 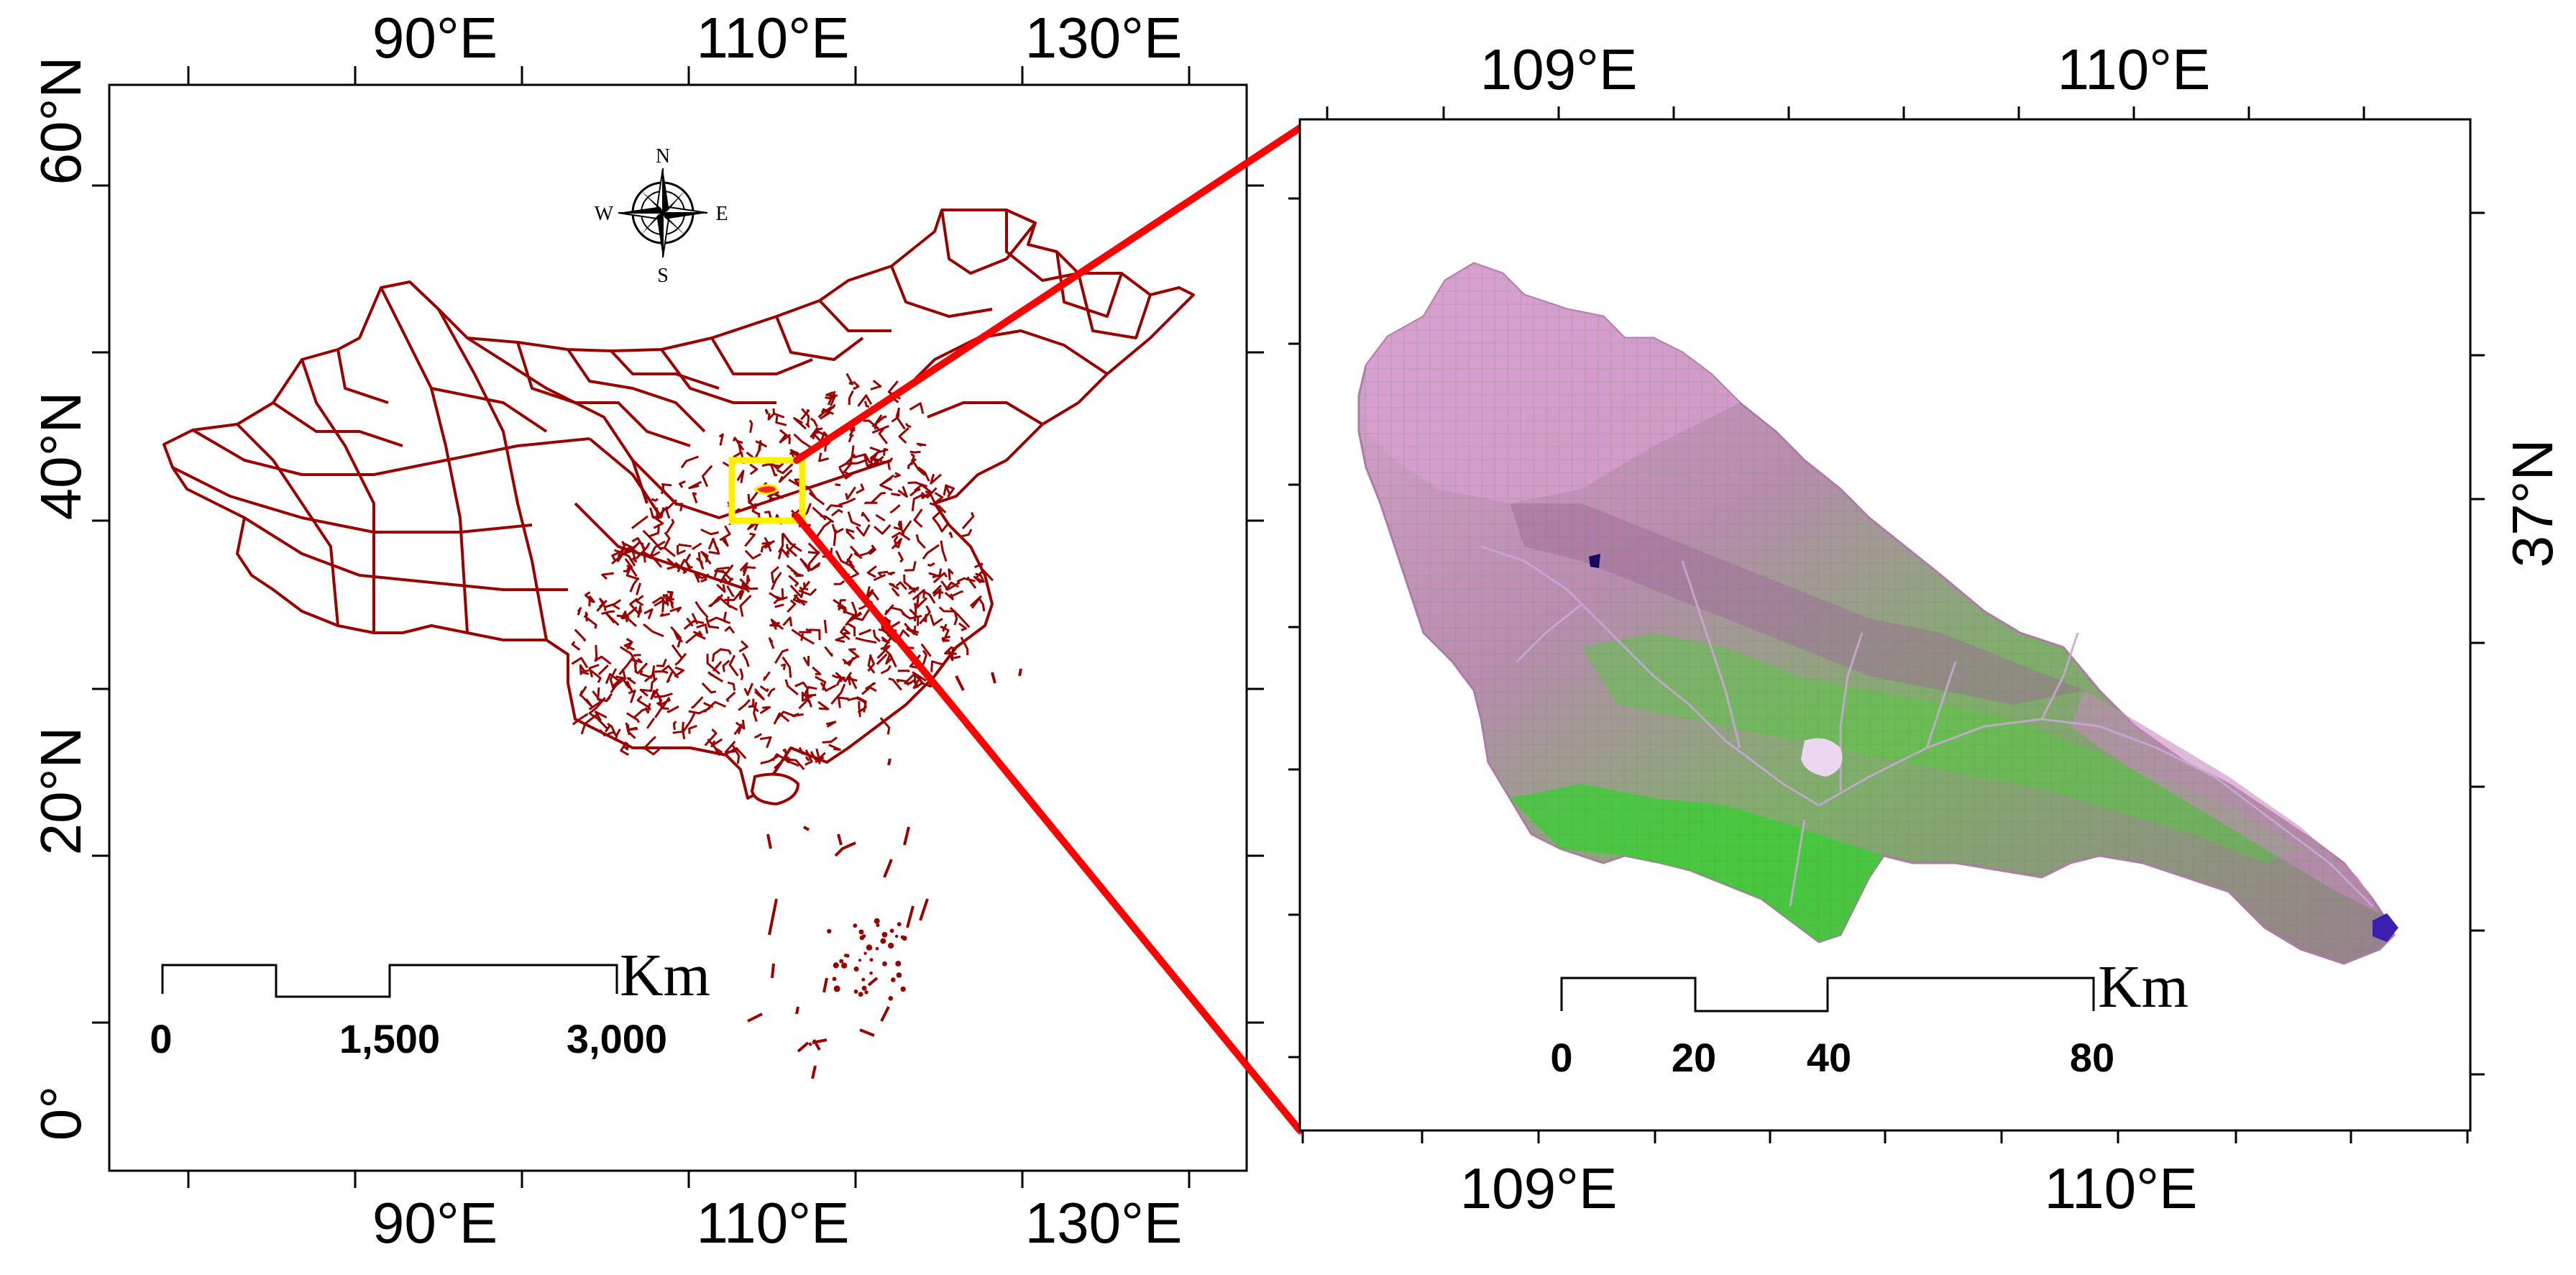 What do you see at coordinates (663, 156) in the screenshot?
I see `compass-n-label: N` at bounding box center [663, 156].